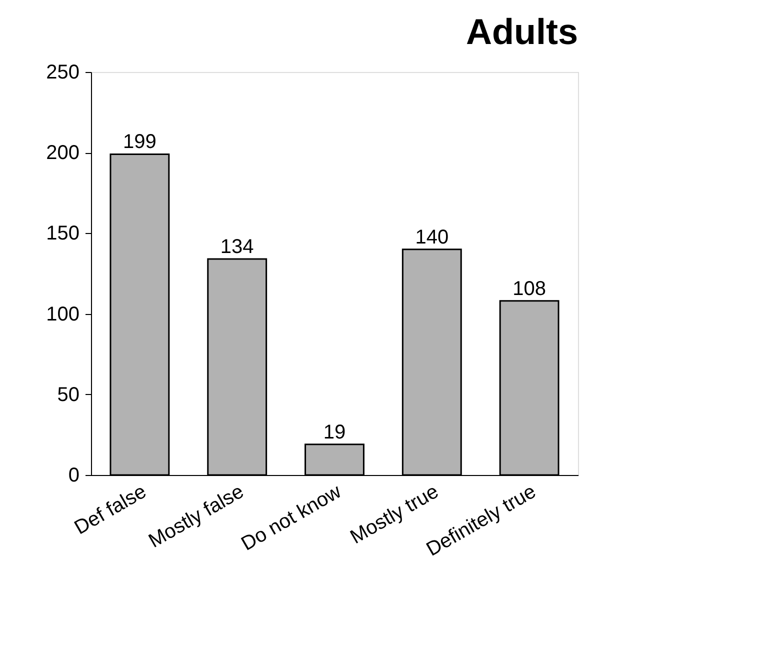 Image resolution: width=776 pixels, height=666 pixels. I want to click on y-tick-label: 200, so click(63, 153).